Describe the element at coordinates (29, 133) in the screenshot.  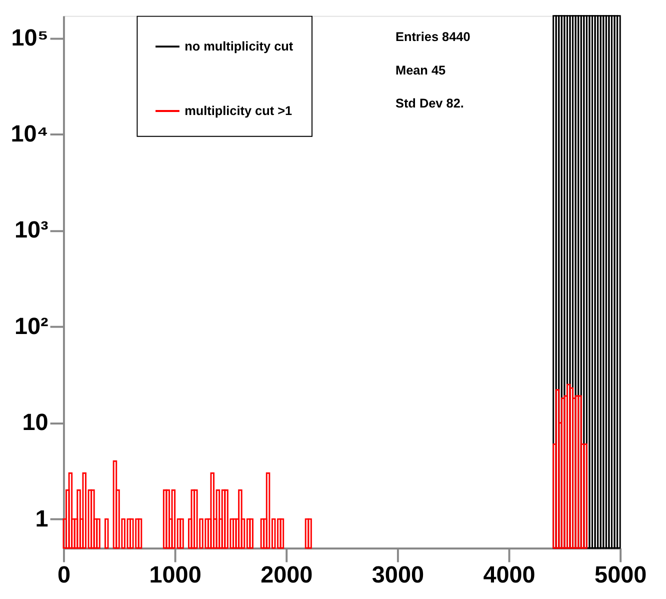
I see `y-tick-label: 10⁴` at that location.